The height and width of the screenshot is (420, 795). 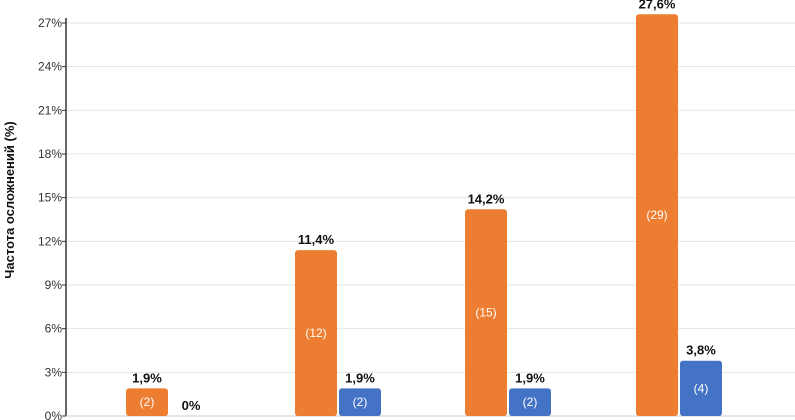 What do you see at coordinates (50, 110) in the screenshot?
I see `y-tick-label: 21%` at bounding box center [50, 110].